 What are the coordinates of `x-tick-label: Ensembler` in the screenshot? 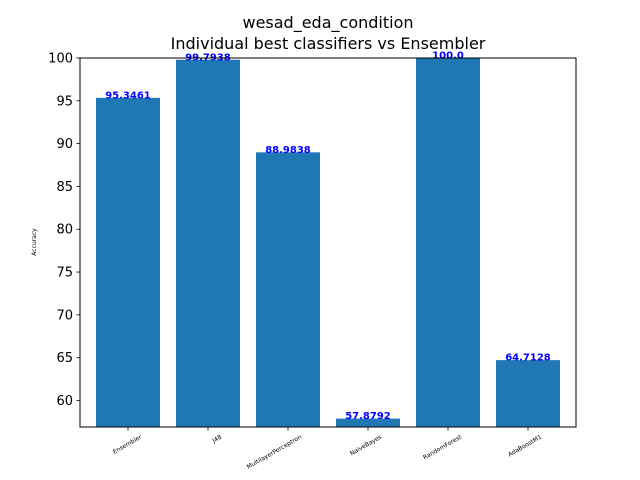 It's located at (128, 444).